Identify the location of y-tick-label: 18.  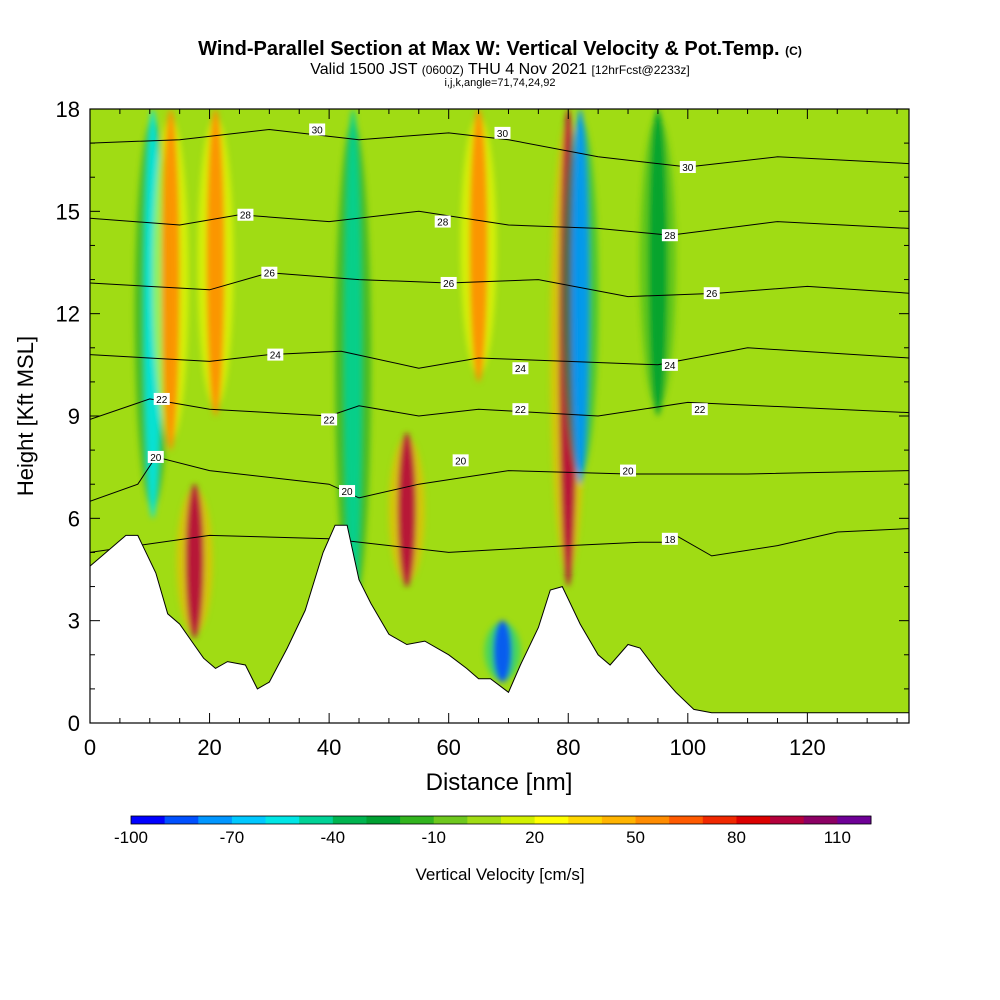
(68, 109).